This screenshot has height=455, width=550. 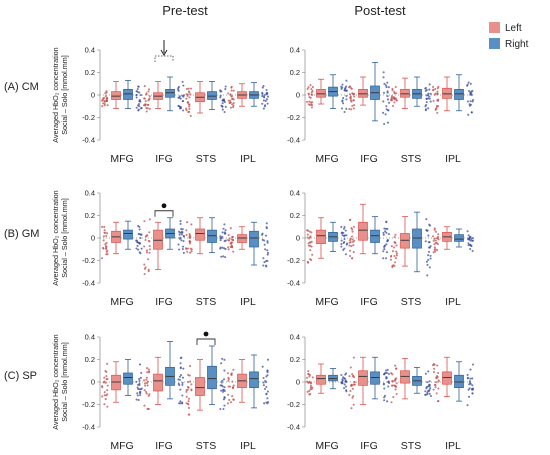 I want to click on significance-bracket, so click(x=164, y=213).